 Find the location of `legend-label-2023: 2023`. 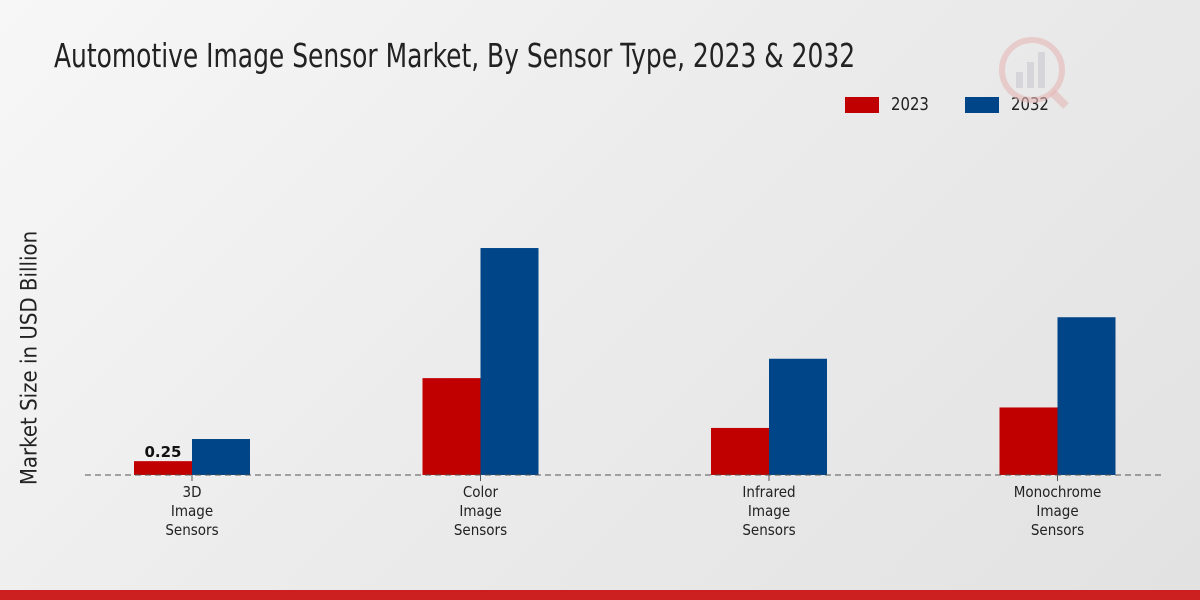

legend-label-2023: 2023 is located at coordinates (910, 104).